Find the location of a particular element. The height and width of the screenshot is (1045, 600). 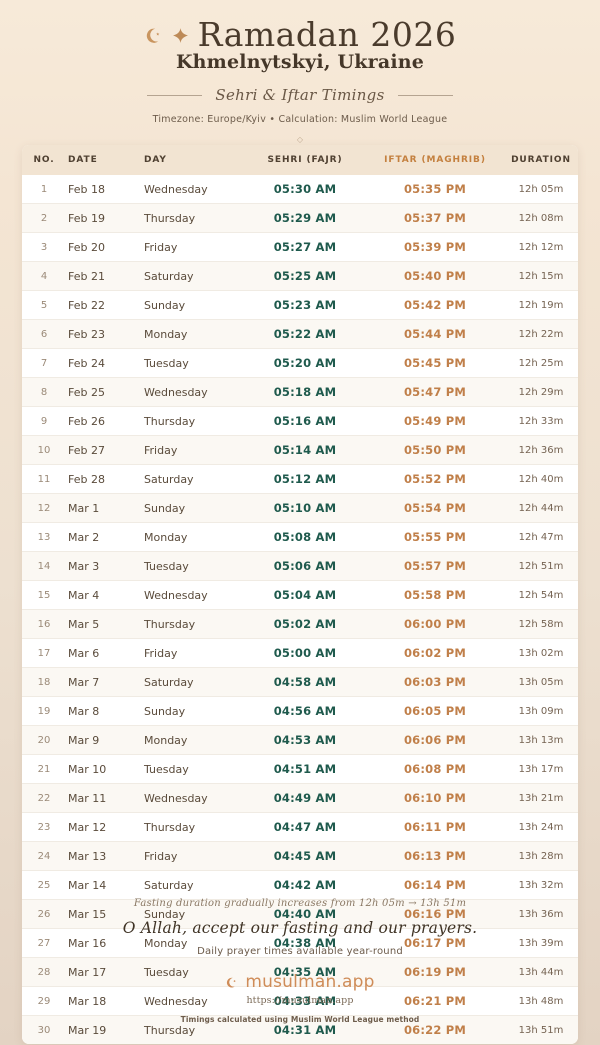

cell-date: Mar 3 is located at coordinates (104, 566).